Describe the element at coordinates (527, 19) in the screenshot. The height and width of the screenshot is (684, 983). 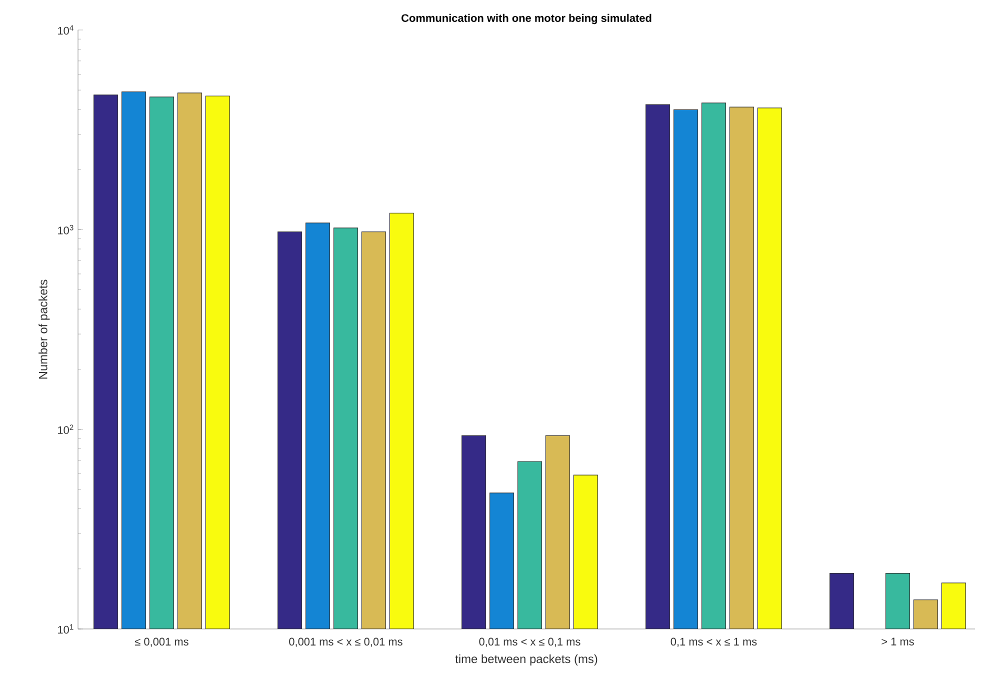
I see `chart-title: Communication with one motor being simulated` at that location.